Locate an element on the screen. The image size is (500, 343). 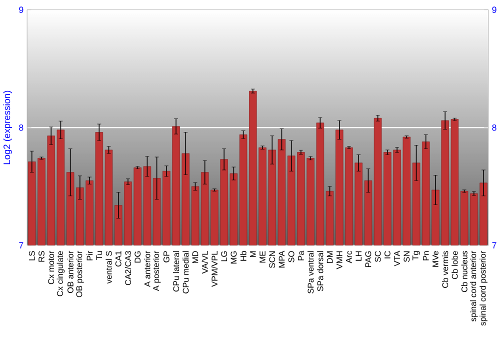
x-tick-label: Cx cingulate is located at coordinates (60, 273).